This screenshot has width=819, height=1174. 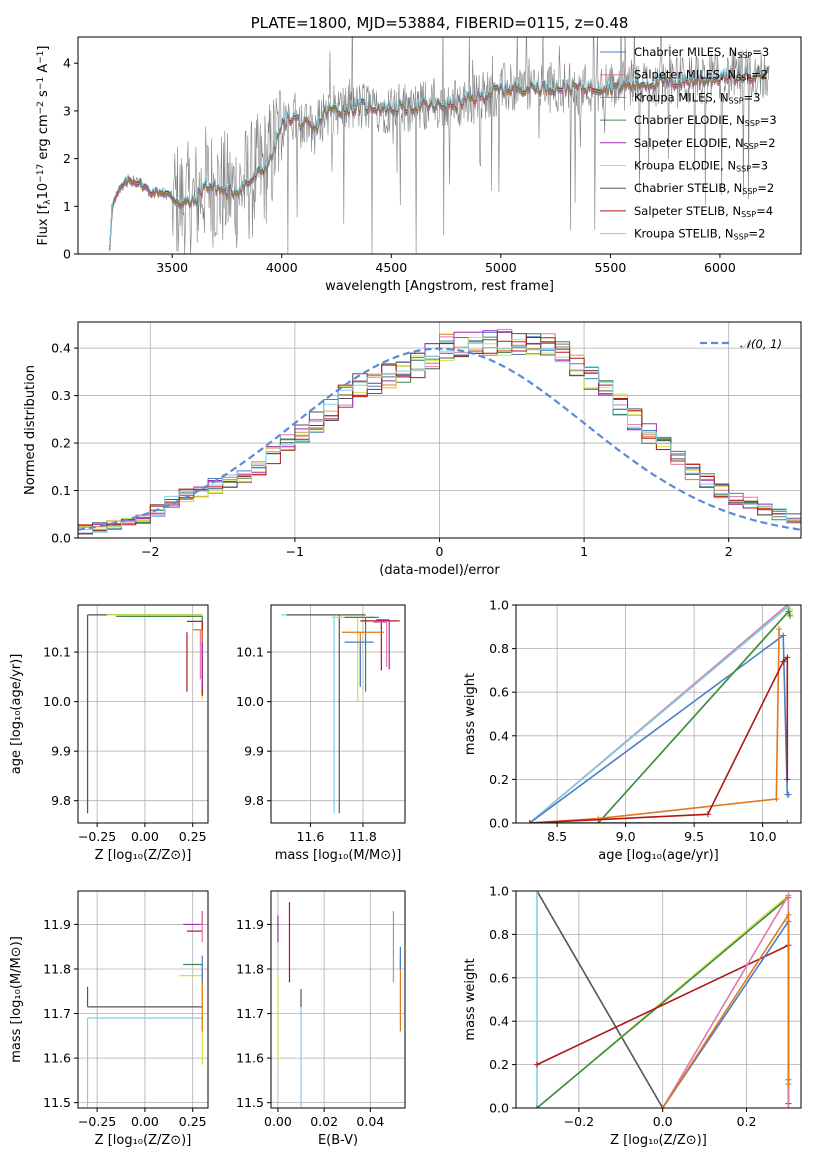 What do you see at coordinates (30, 430) in the screenshot?
I see `y-axis-label: Normed distribution` at bounding box center [30, 430].